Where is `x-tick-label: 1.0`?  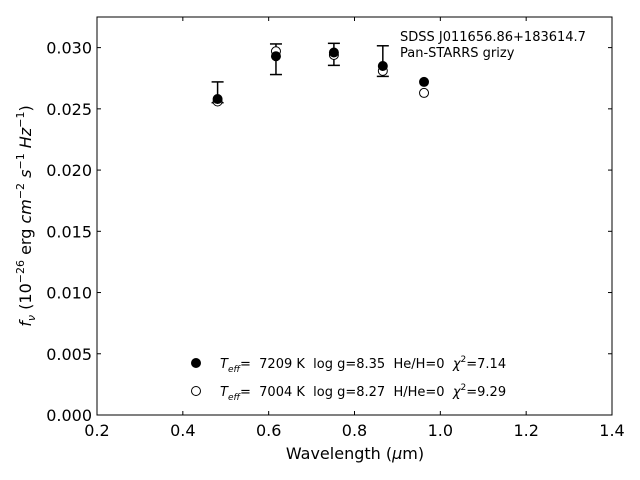
x-tick-label: 1.0 is located at coordinates (440, 430).